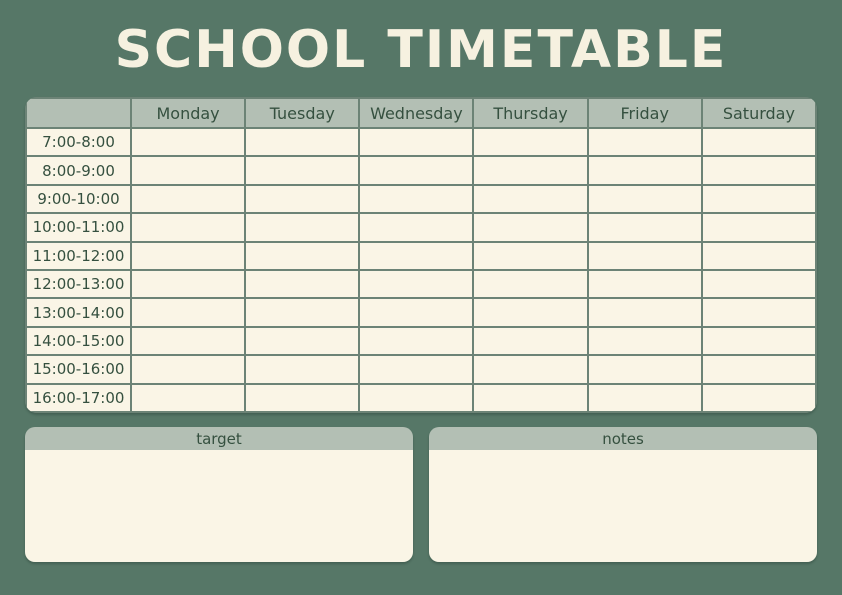 The image size is (842, 595). Describe the element at coordinates (219, 506) in the screenshot. I see `target-panel-body` at that location.